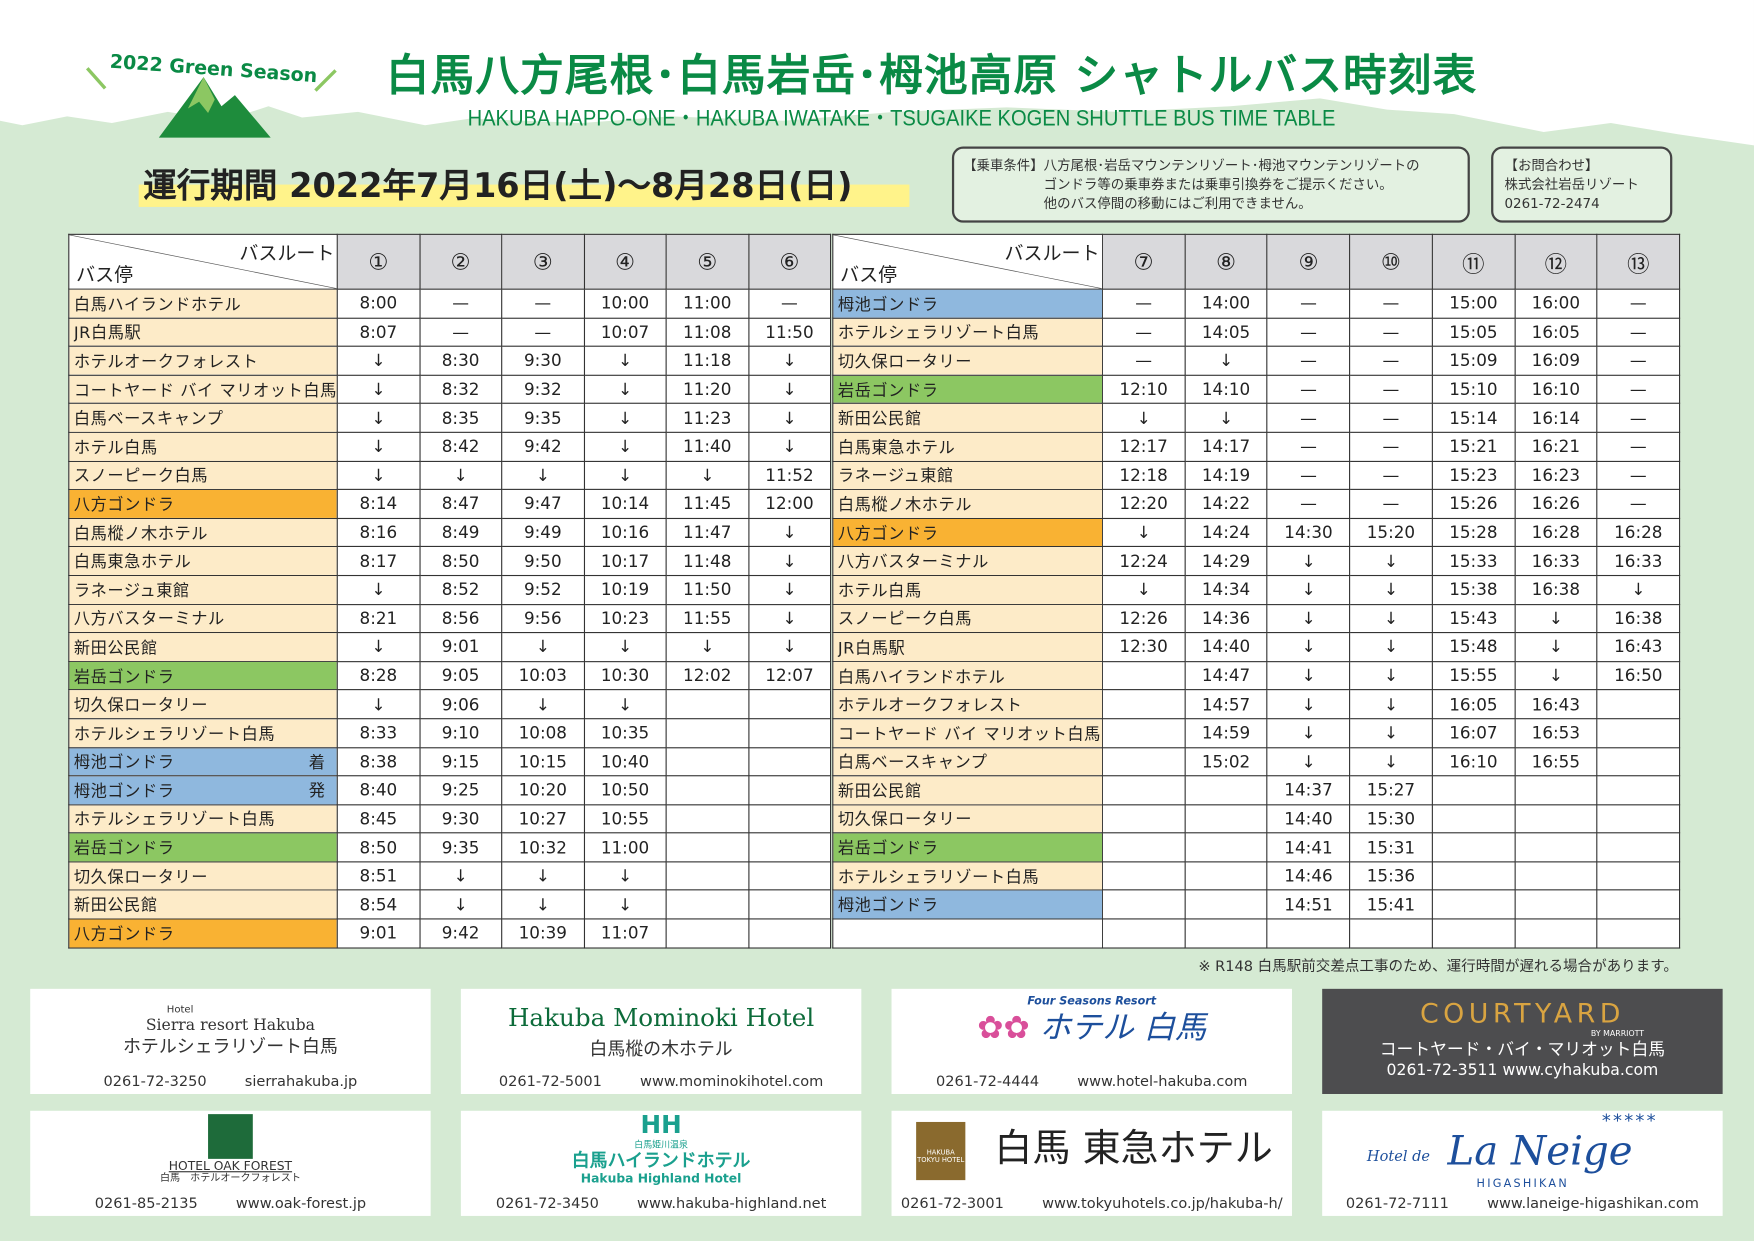  What do you see at coordinates (543, 504) in the screenshot?
I see `departure-time: 9:47` at bounding box center [543, 504].